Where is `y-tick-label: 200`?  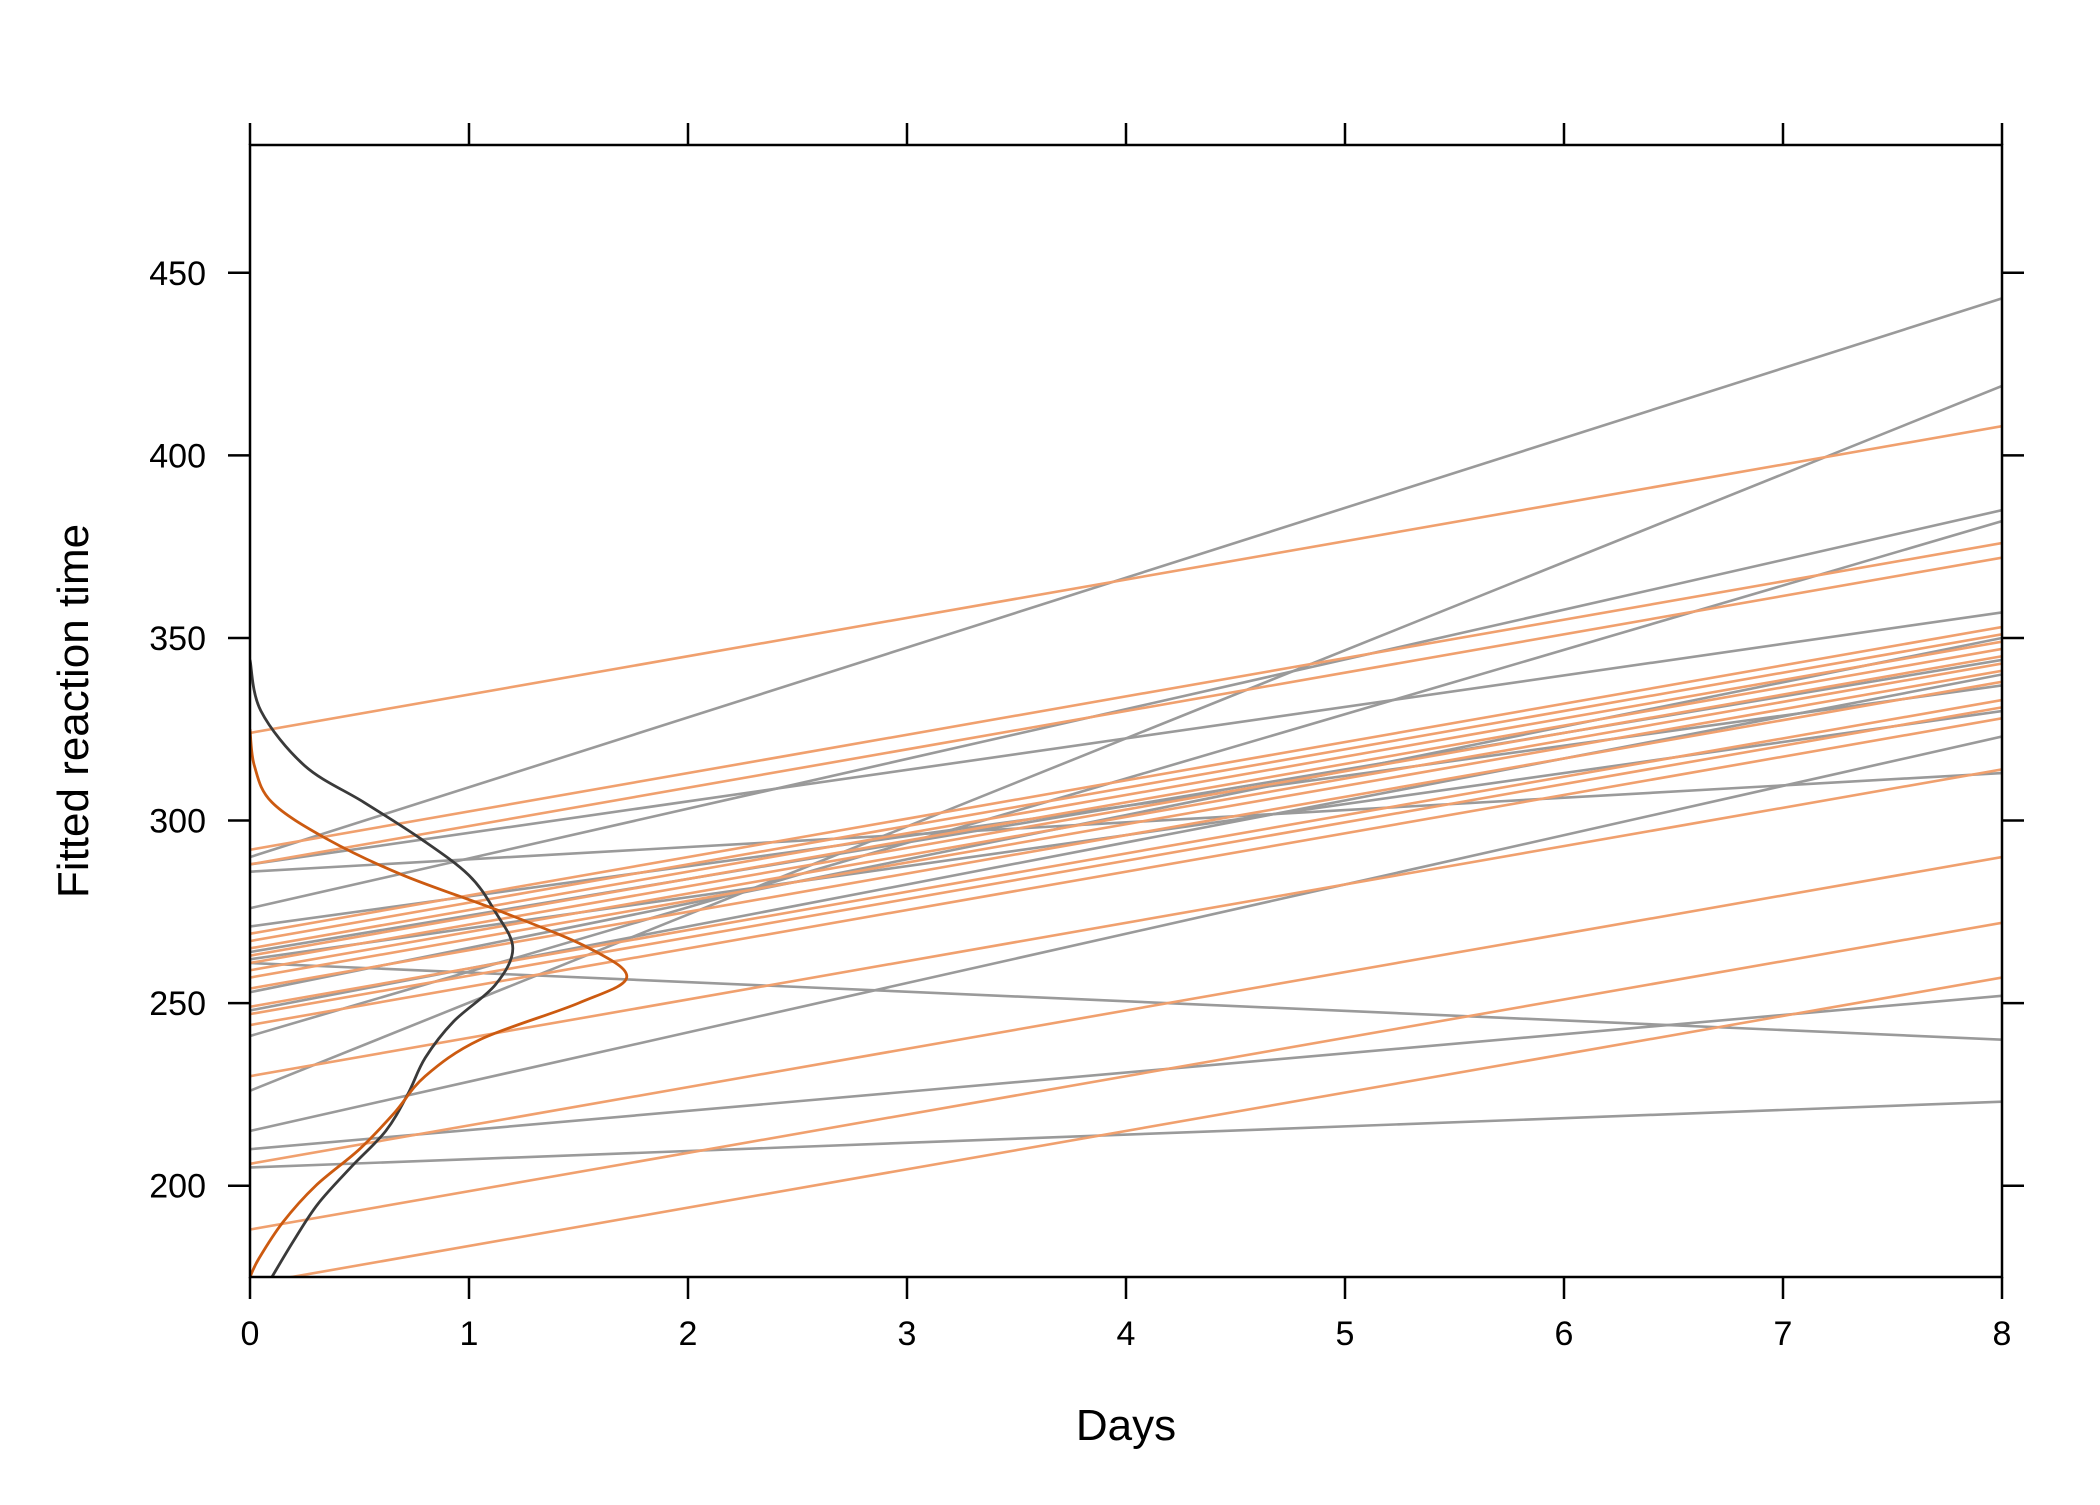 y-tick-label: 200 is located at coordinates (177, 1187).